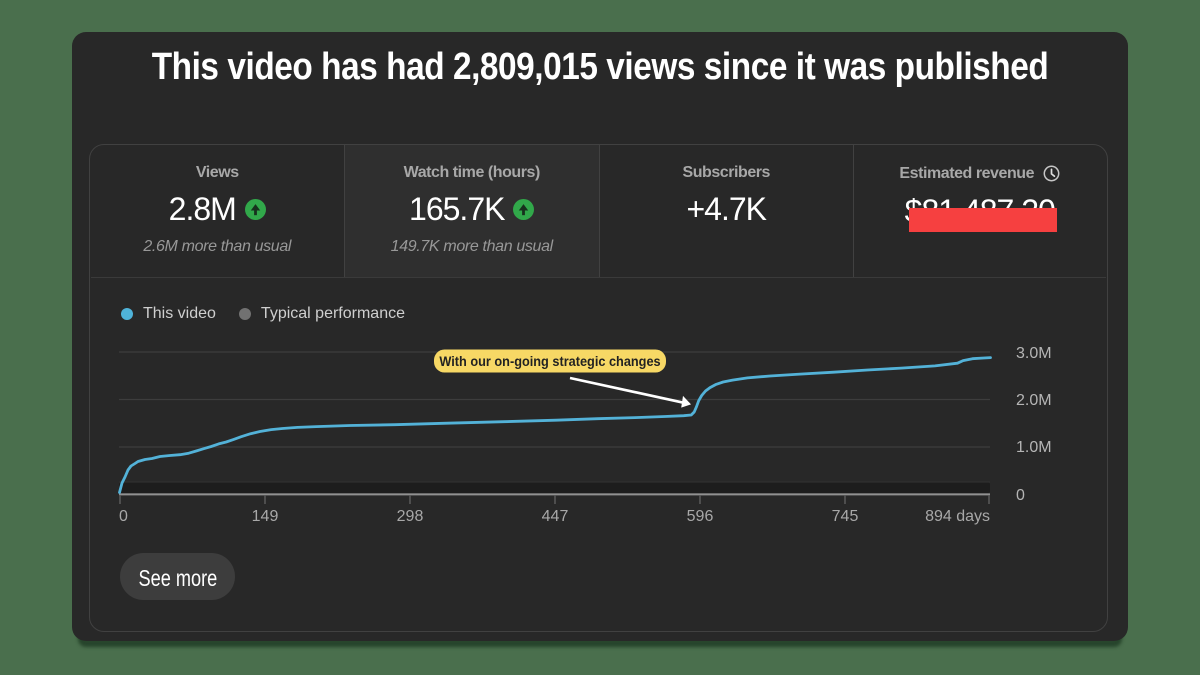 This screenshot has width=1200, height=675. What do you see at coordinates (1034, 400) in the screenshot?
I see `svg-text: 2.0M` at bounding box center [1034, 400].